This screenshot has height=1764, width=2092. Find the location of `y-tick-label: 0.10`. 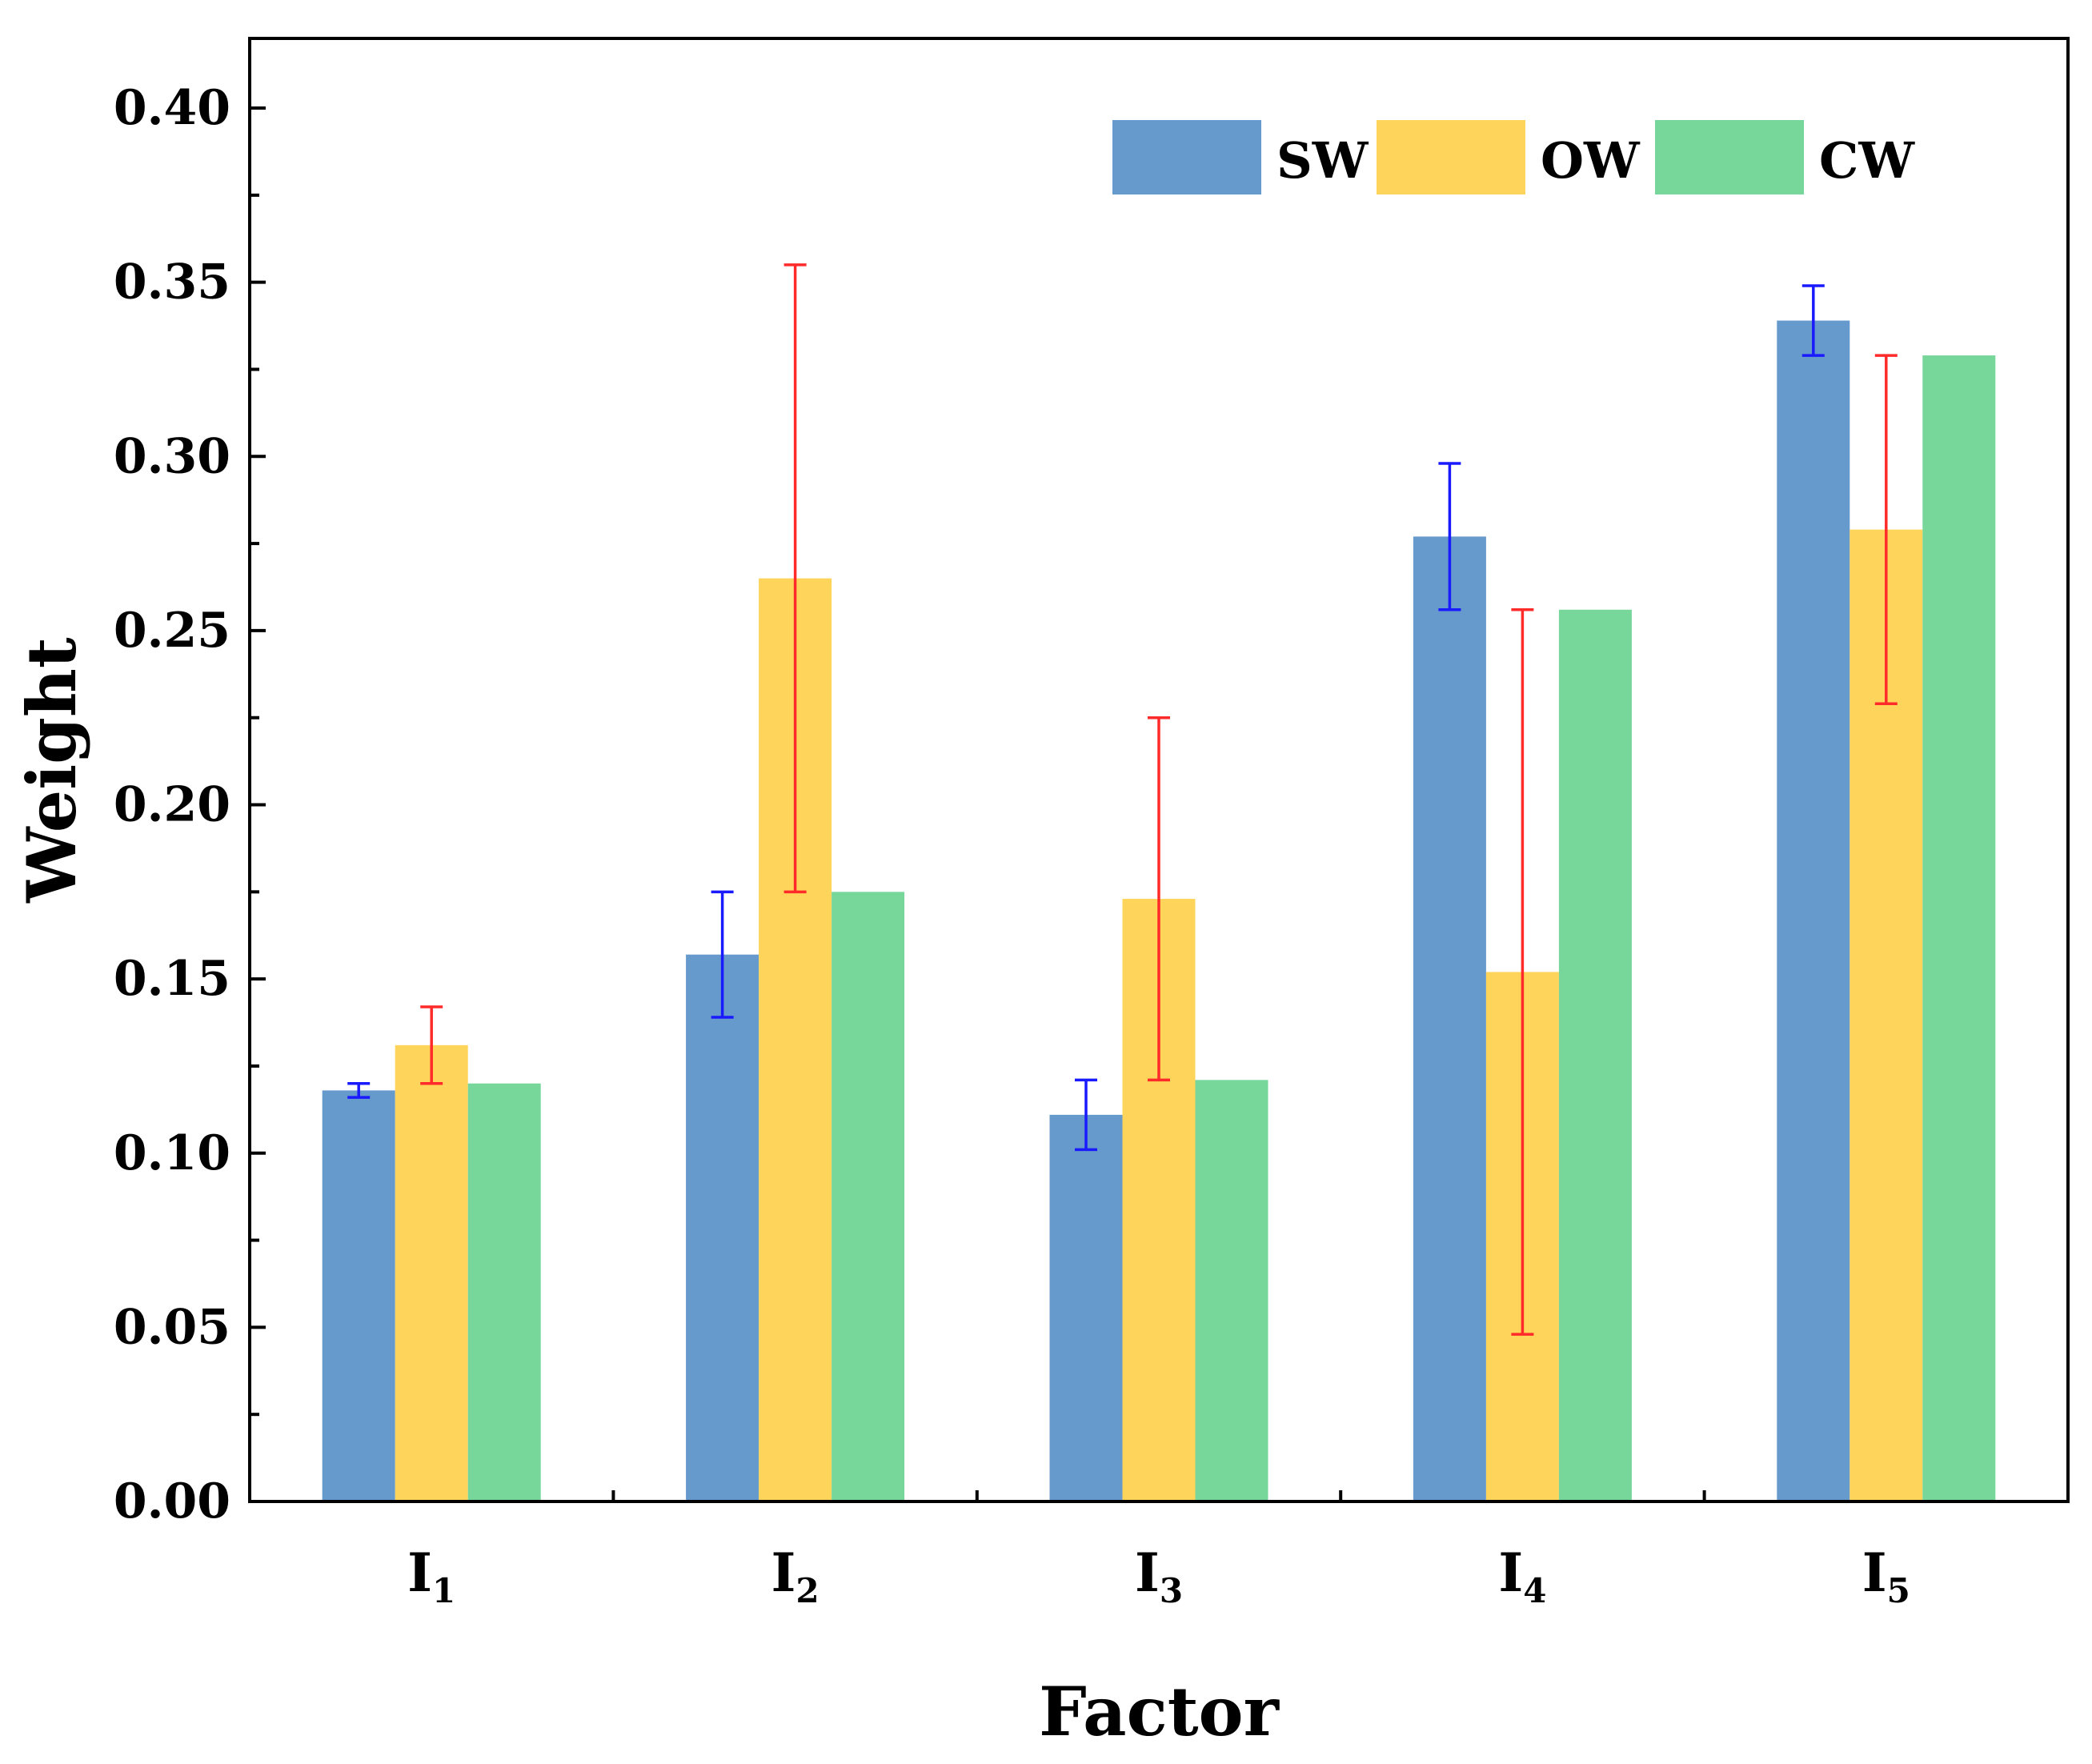

y-tick-label: 0.10 is located at coordinates (172, 1153).